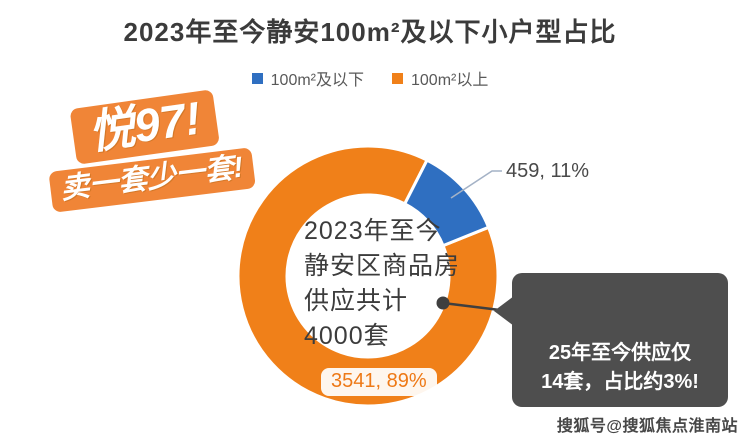  What do you see at coordinates (647, 426) in the screenshot?
I see `watermark-text: 搜狐号@搜狐焦点淮南站` at bounding box center [647, 426].